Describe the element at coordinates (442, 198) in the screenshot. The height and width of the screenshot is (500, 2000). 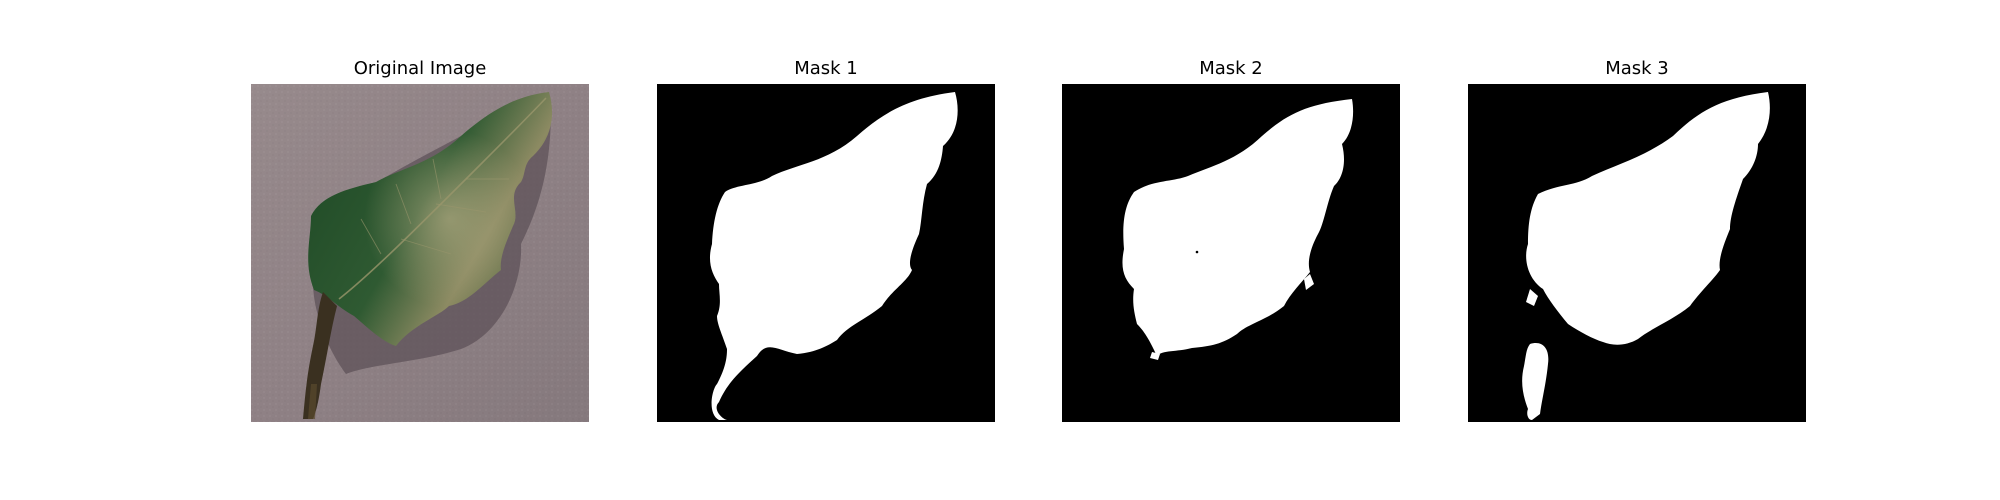
I see `leaf-midrib` at that location.